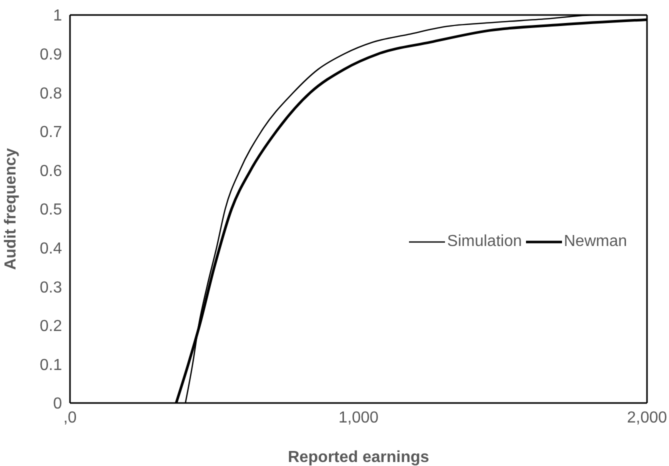 The height and width of the screenshot is (466, 669). I want to click on y-tick-label: 0.9, so click(51, 55).